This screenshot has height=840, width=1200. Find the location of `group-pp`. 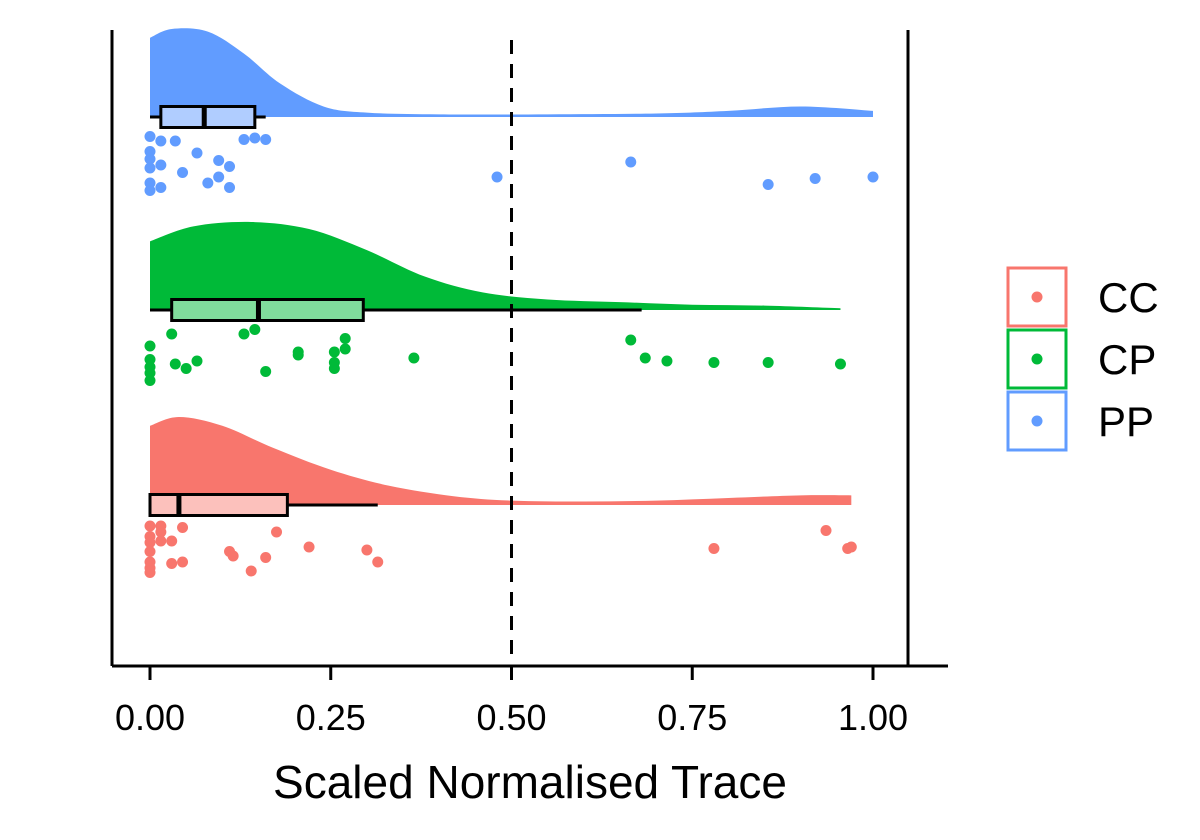

group-pp is located at coordinates (511, 112).